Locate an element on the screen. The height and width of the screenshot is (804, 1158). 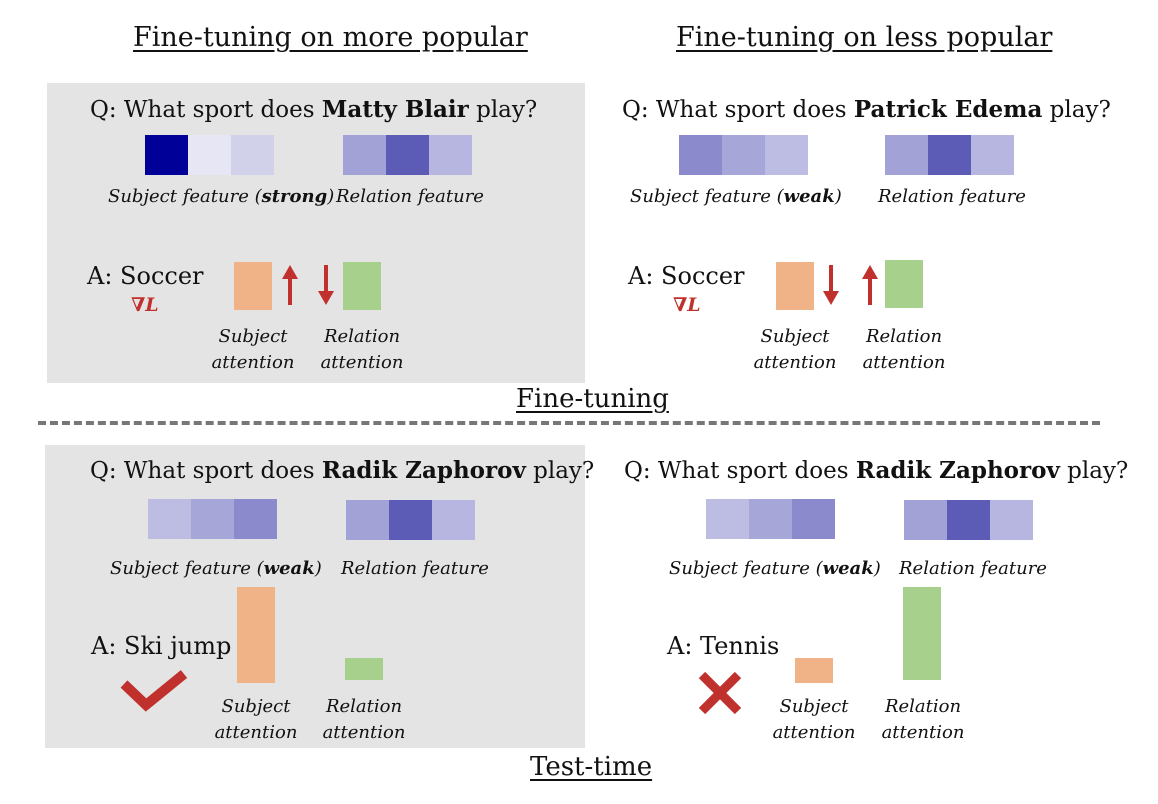
question-text: Q: What sport does Patrick Edema play? is located at coordinates (866, 109).